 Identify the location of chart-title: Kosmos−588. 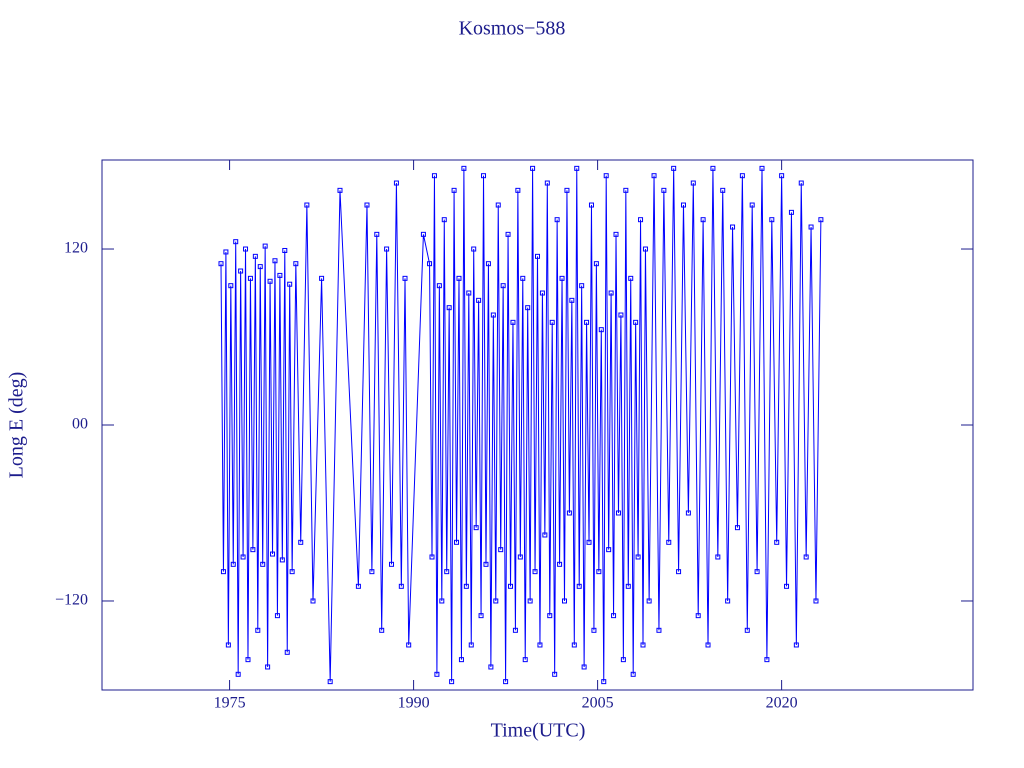
(512, 29).